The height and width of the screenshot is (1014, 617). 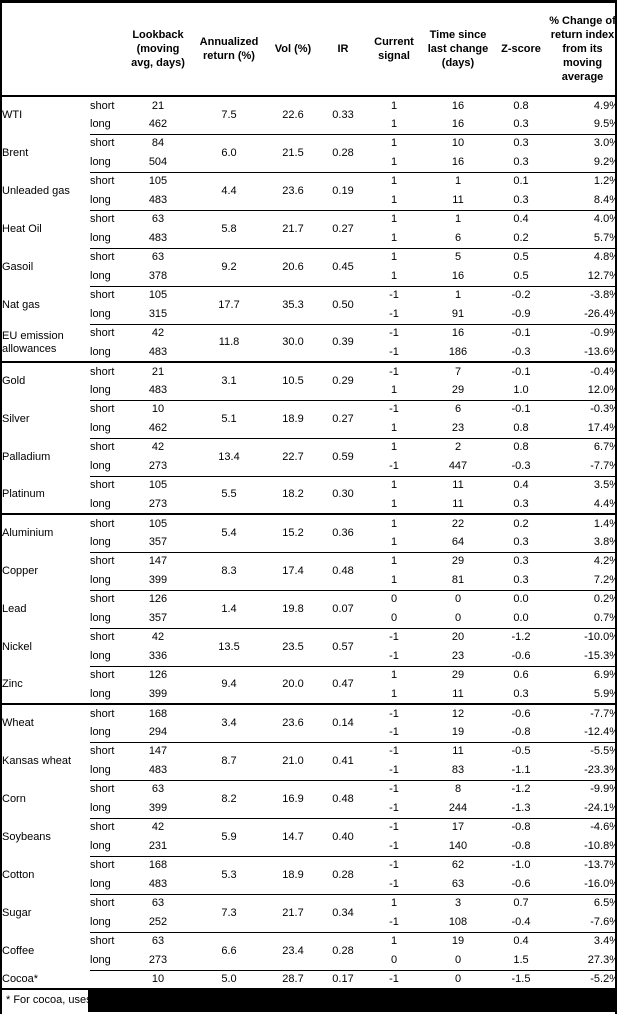 I want to click on col-header-commodity, so click(x=46, y=50).